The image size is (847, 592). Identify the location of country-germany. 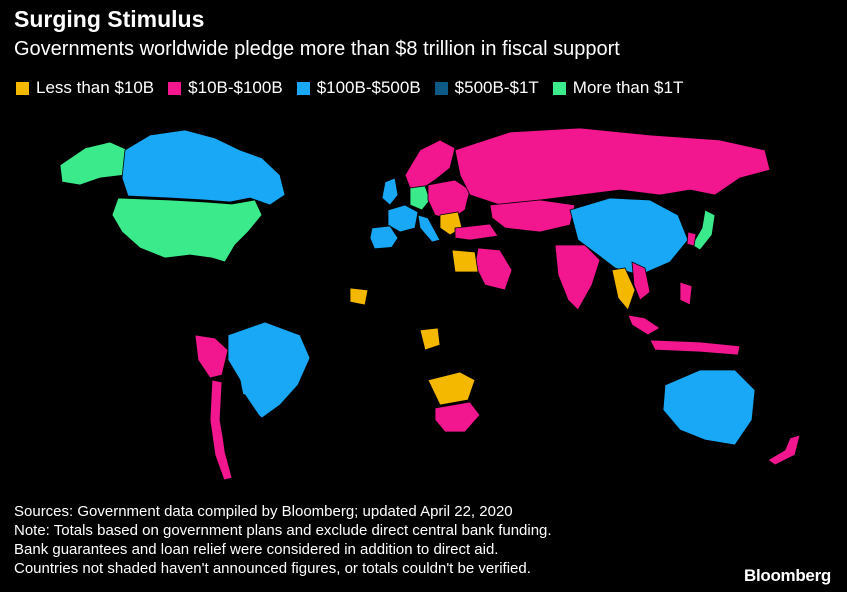
(420, 198).